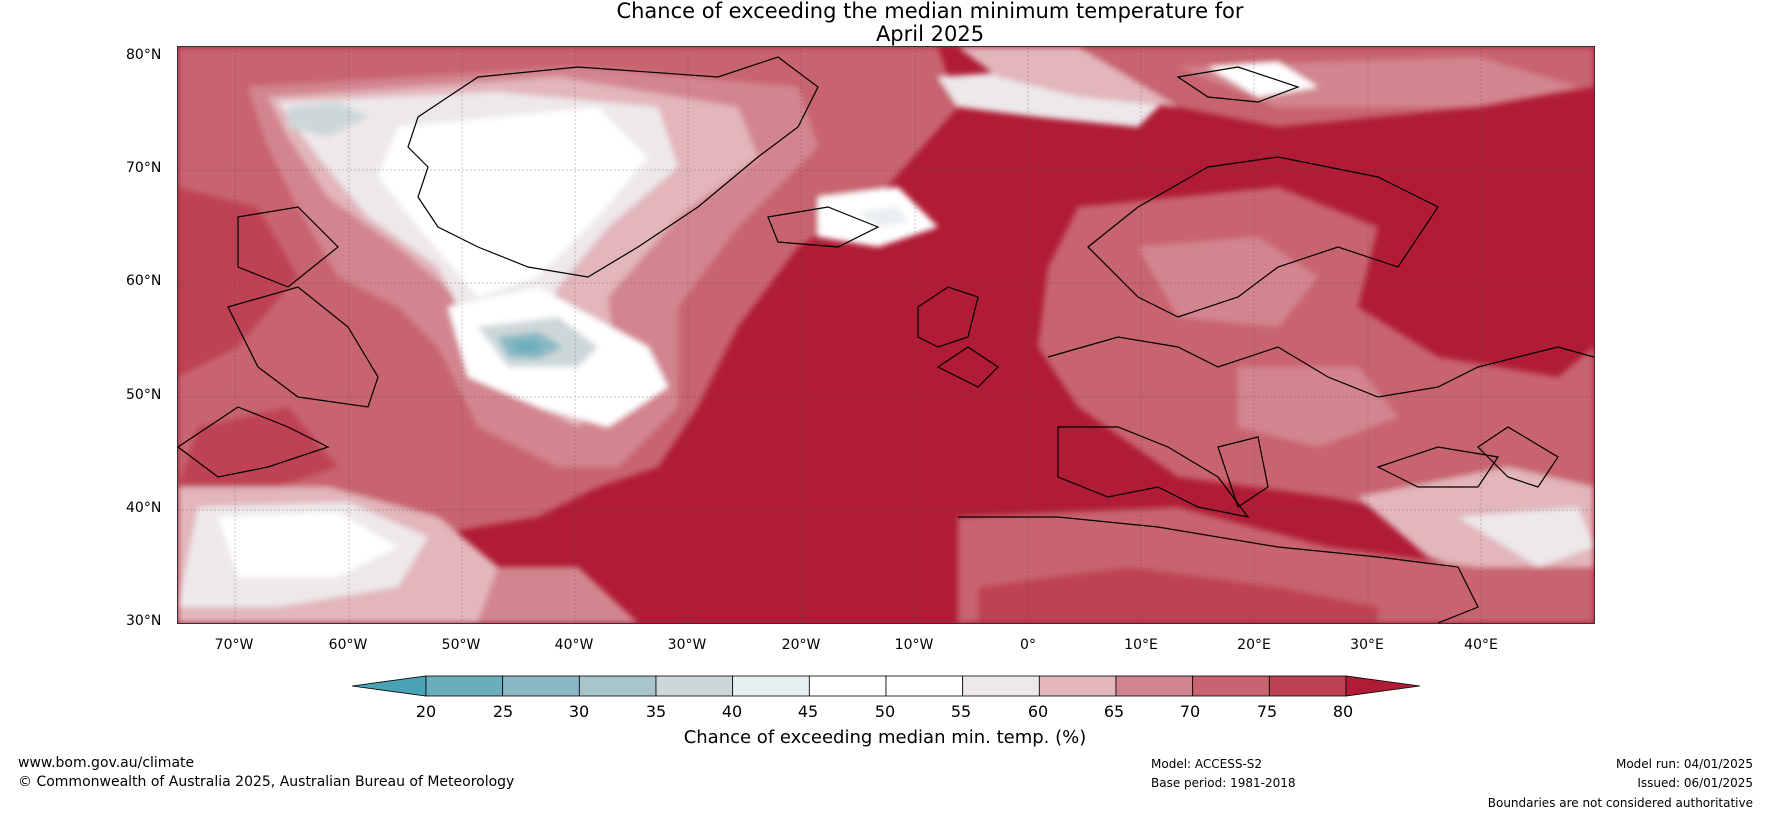 The width and height of the screenshot is (1770, 816). I want to click on tick-40: 40, so click(732, 711).